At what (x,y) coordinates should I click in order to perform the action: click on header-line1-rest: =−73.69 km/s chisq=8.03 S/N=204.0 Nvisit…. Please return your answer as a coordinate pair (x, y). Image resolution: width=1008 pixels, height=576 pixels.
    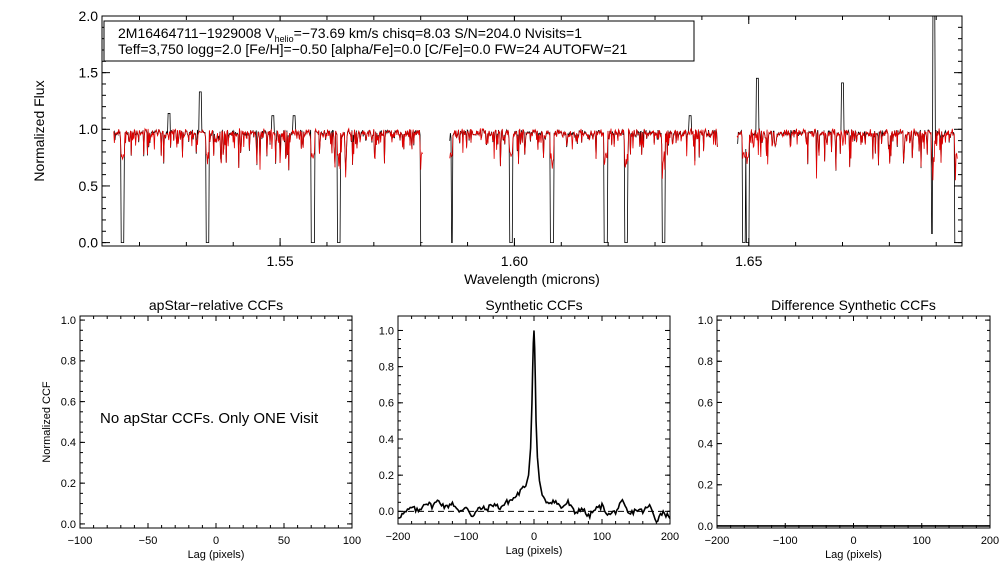
    Looking at the image, I should click on (438, 33).